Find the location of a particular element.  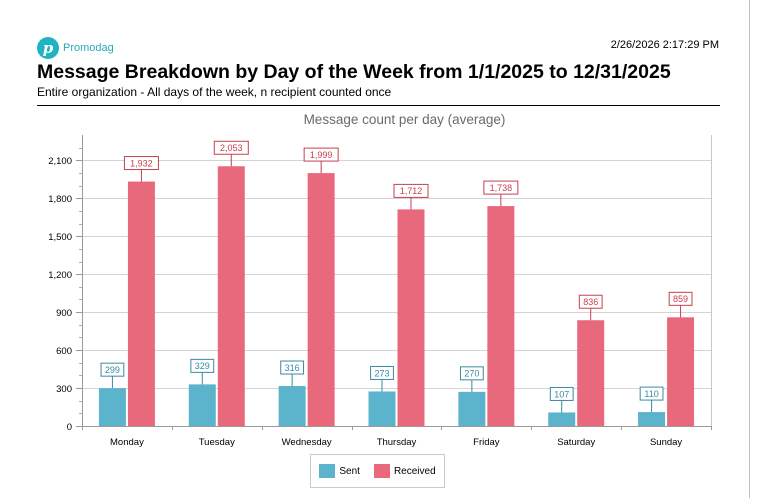

y-tick-label: 2,100 is located at coordinates (60, 161).